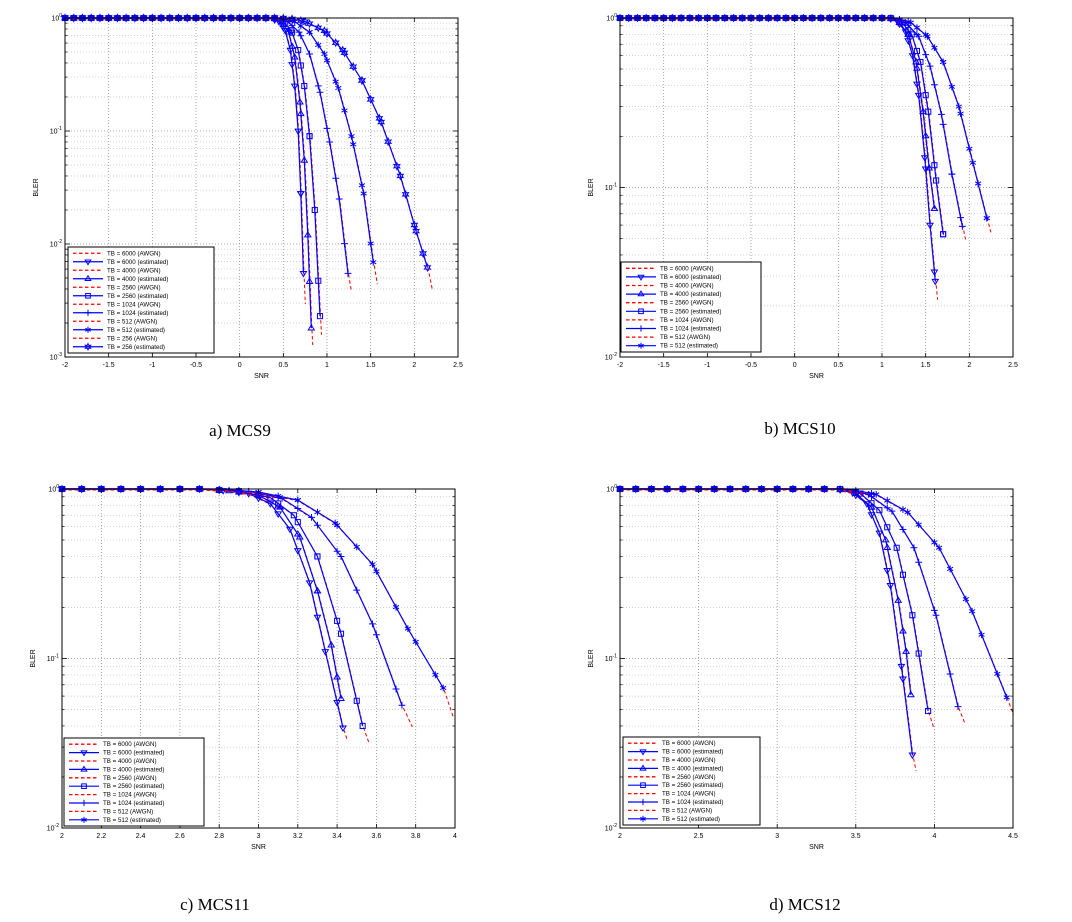 This screenshot has width=1072, height=922. I want to click on svg-text: 2.6, so click(180, 836).